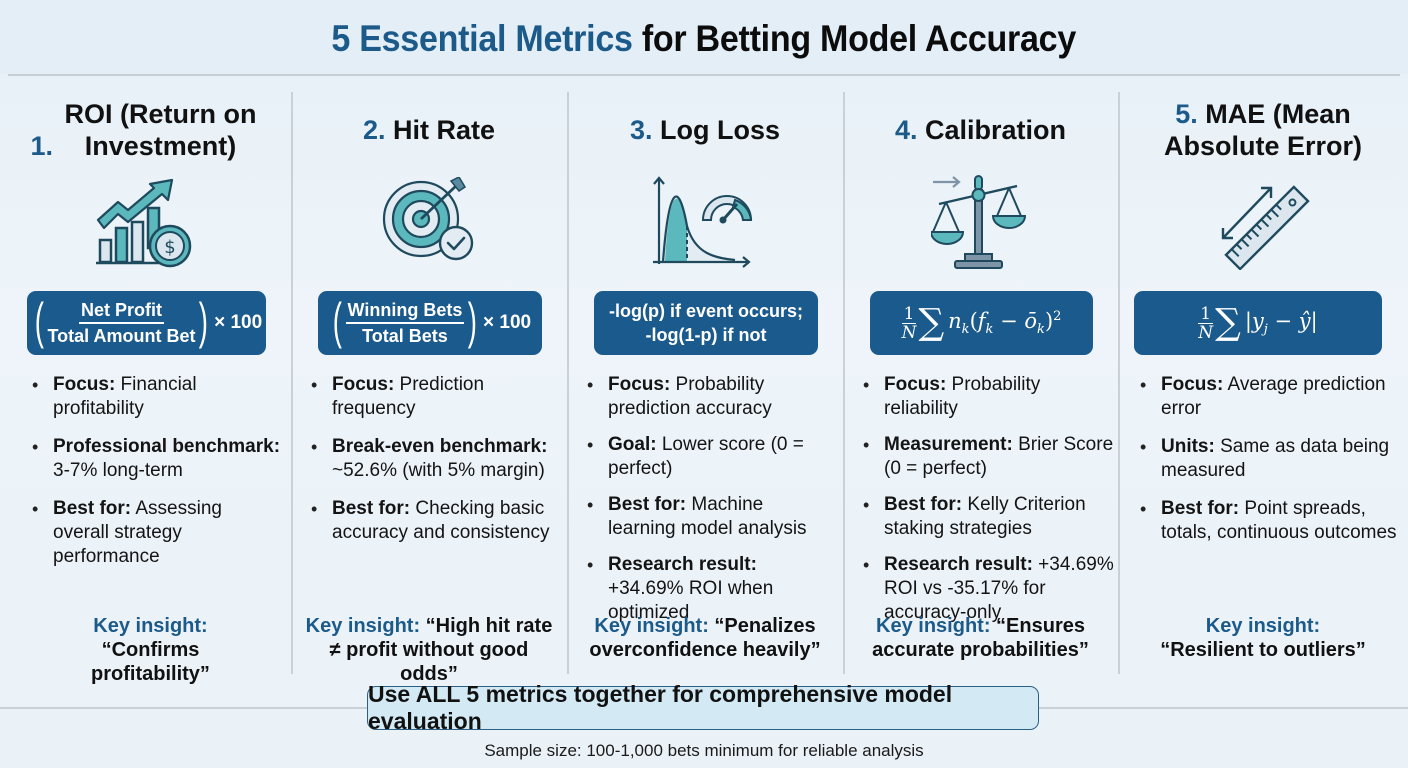 Image resolution: width=1408 pixels, height=768 pixels. What do you see at coordinates (720, 130) in the screenshot?
I see `metric-name: Log Loss` at bounding box center [720, 130].